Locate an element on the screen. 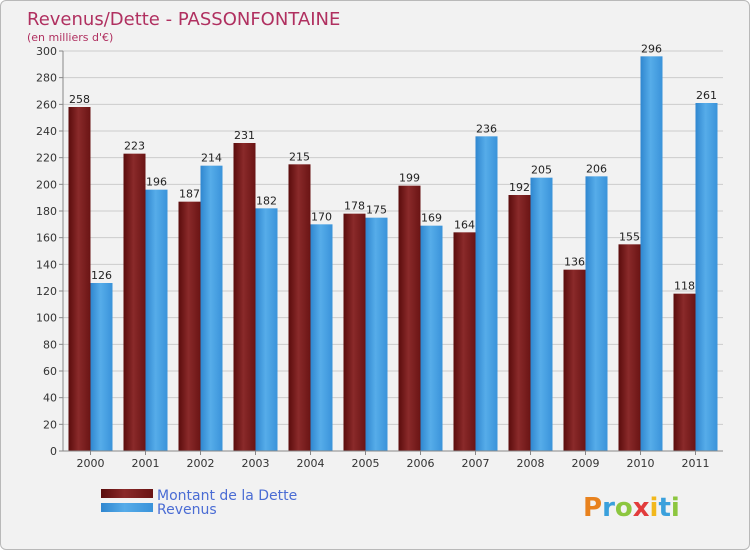 This screenshot has width=750, height=550. x-tick-label: 2007 is located at coordinates (476, 463).